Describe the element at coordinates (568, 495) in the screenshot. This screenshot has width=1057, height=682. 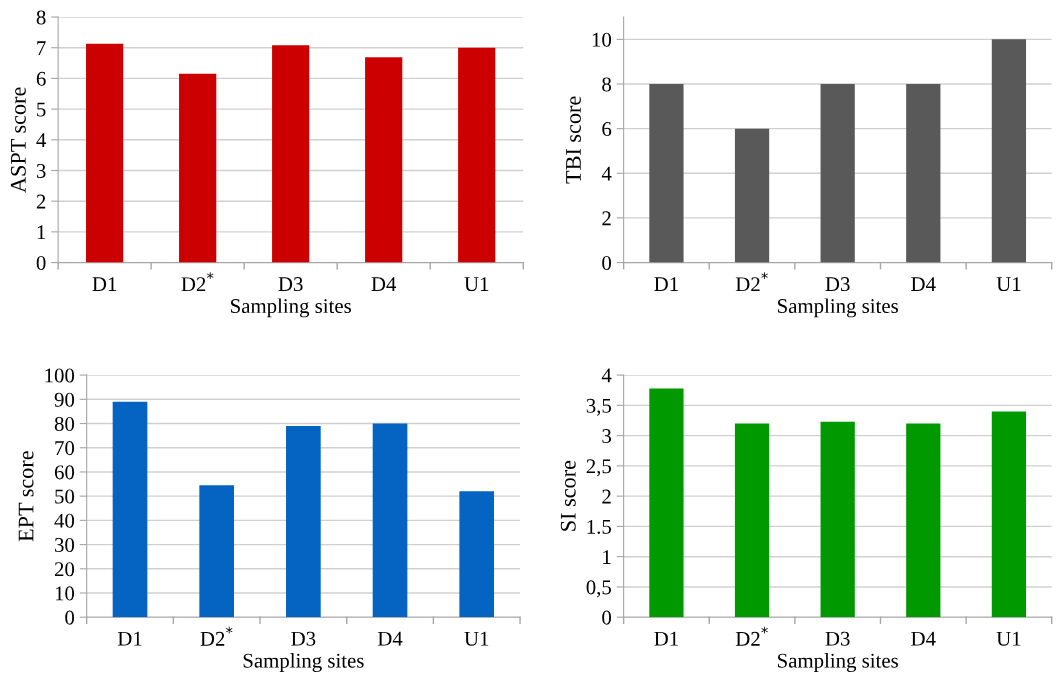
I see `y-axis-title: SI score` at that location.